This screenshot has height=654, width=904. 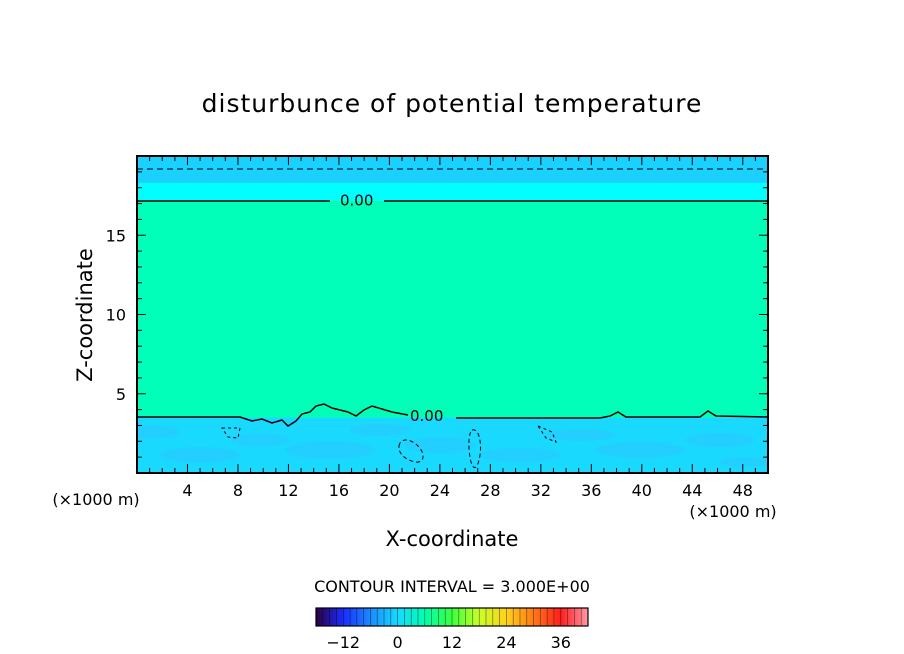 What do you see at coordinates (356, 200) in the screenshot?
I see `contour-label-0: 0.00` at bounding box center [356, 200].